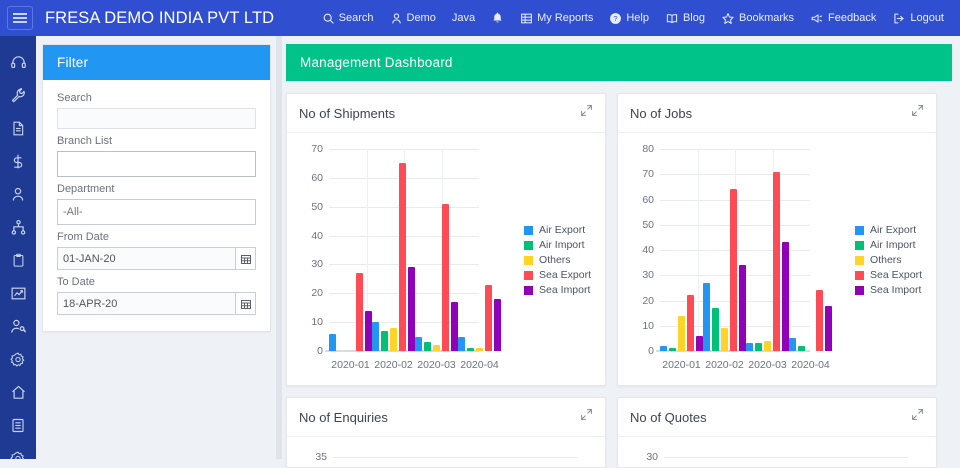  Describe the element at coordinates (648, 224) in the screenshot. I see `y-axis-tick-label: 50` at that location.